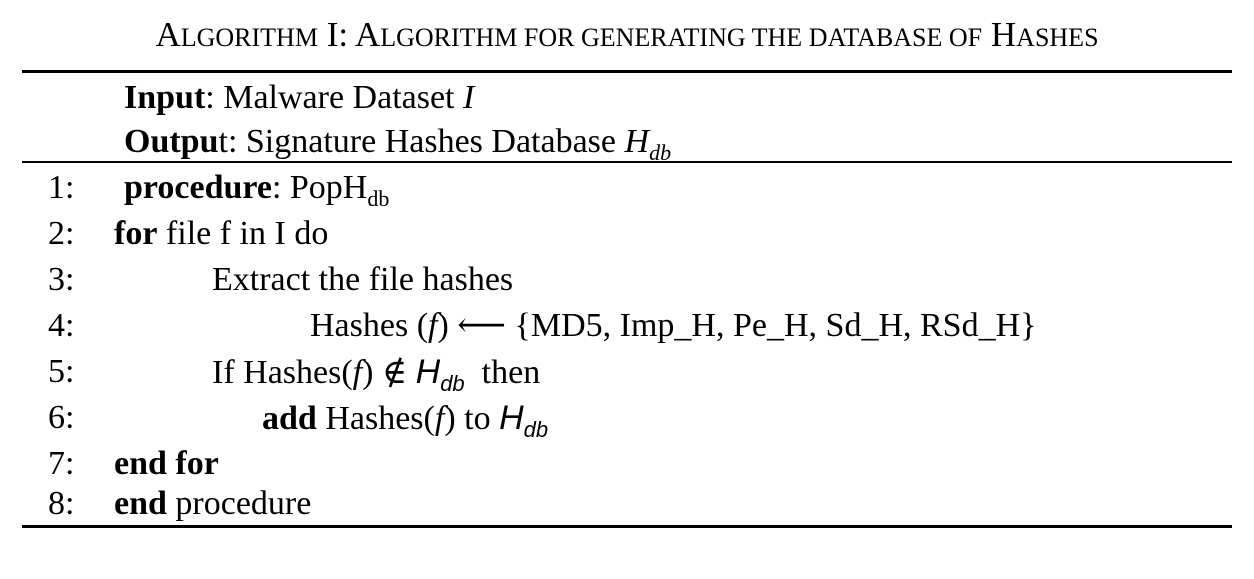 The image size is (1254, 579). I want to click on step-text: procedure, so click(239, 503).